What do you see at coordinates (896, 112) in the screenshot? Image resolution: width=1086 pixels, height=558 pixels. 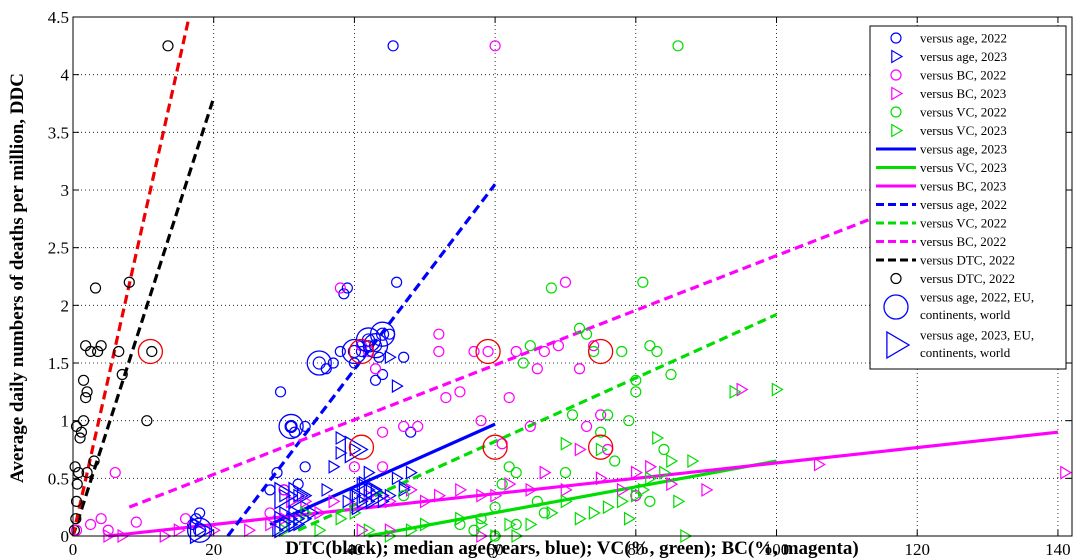 I see `legend-swatch-circle-green` at bounding box center [896, 112].